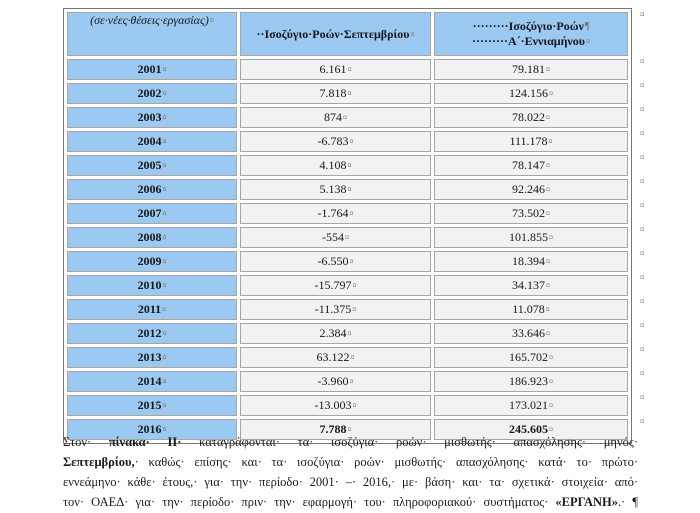 The width and height of the screenshot is (700, 513). What do you see at coordinates (335, 285) in the screenshot?
I see `september-balance-cell: -15.797¤` at bounding box center [335, 285].